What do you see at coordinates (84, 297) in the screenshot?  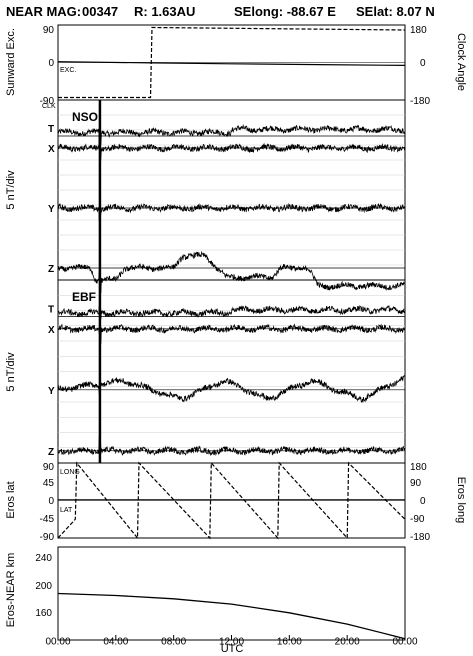 I see `ebf-panel-name: EBF` at bounding box center [84, 297].